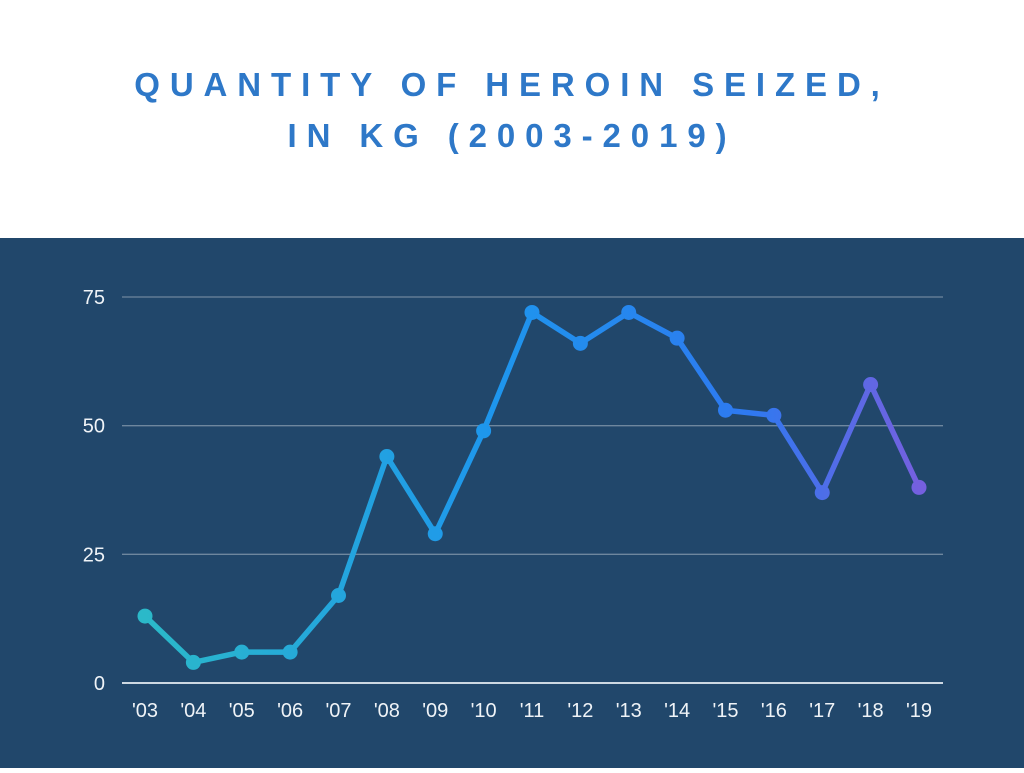  What do you see at coordinates (822, 711) in the screenshot?
I see `x-tick-label: '17` at bounding box center [822, 711].